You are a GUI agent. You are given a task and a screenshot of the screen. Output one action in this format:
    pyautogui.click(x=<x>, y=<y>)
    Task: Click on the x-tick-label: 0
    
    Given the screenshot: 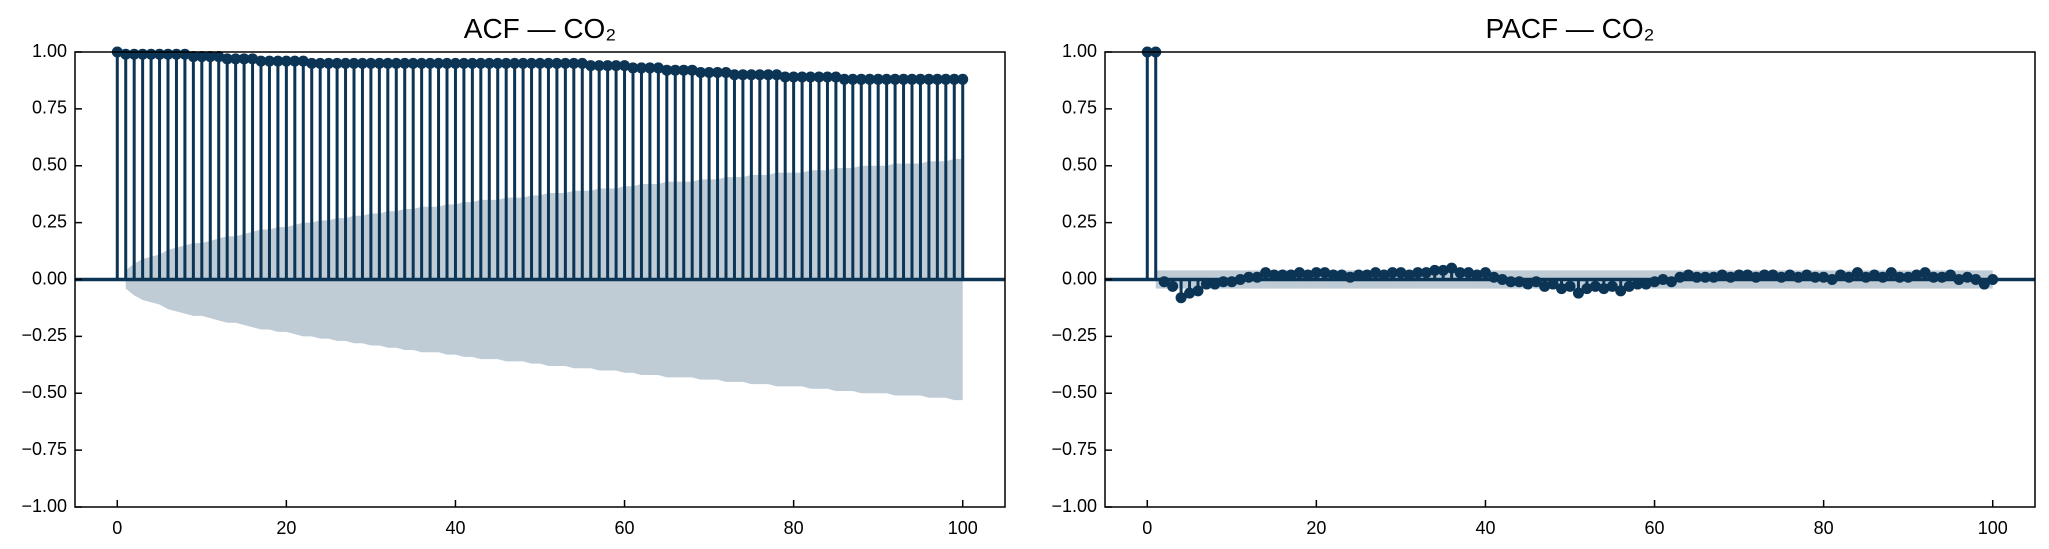 What is the action you would take?
    pyautogui.click(x=117, y=528)
    